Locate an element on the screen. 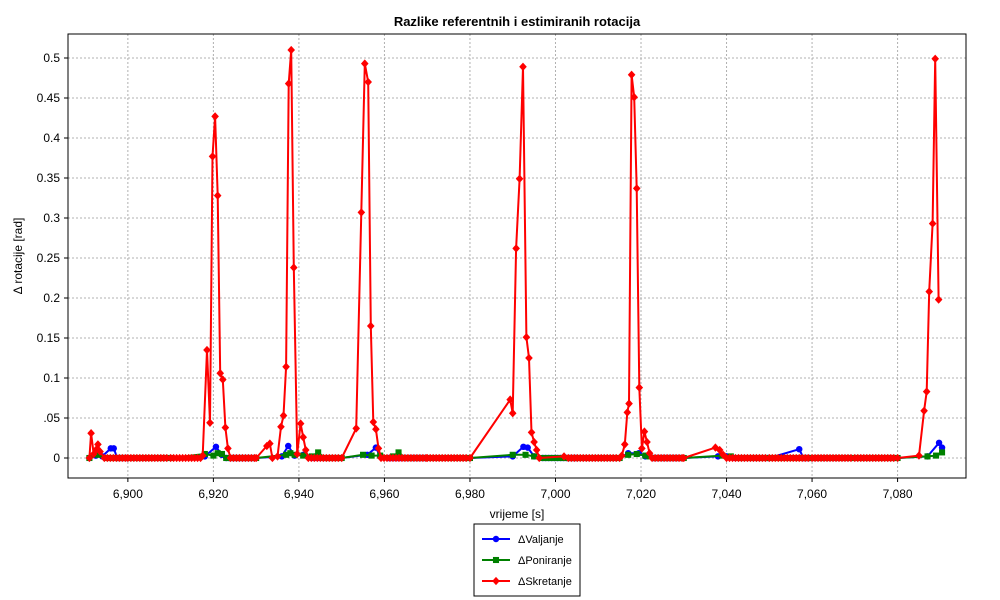  x-tick-label: 7,080 is located at coordinates (898, 494).